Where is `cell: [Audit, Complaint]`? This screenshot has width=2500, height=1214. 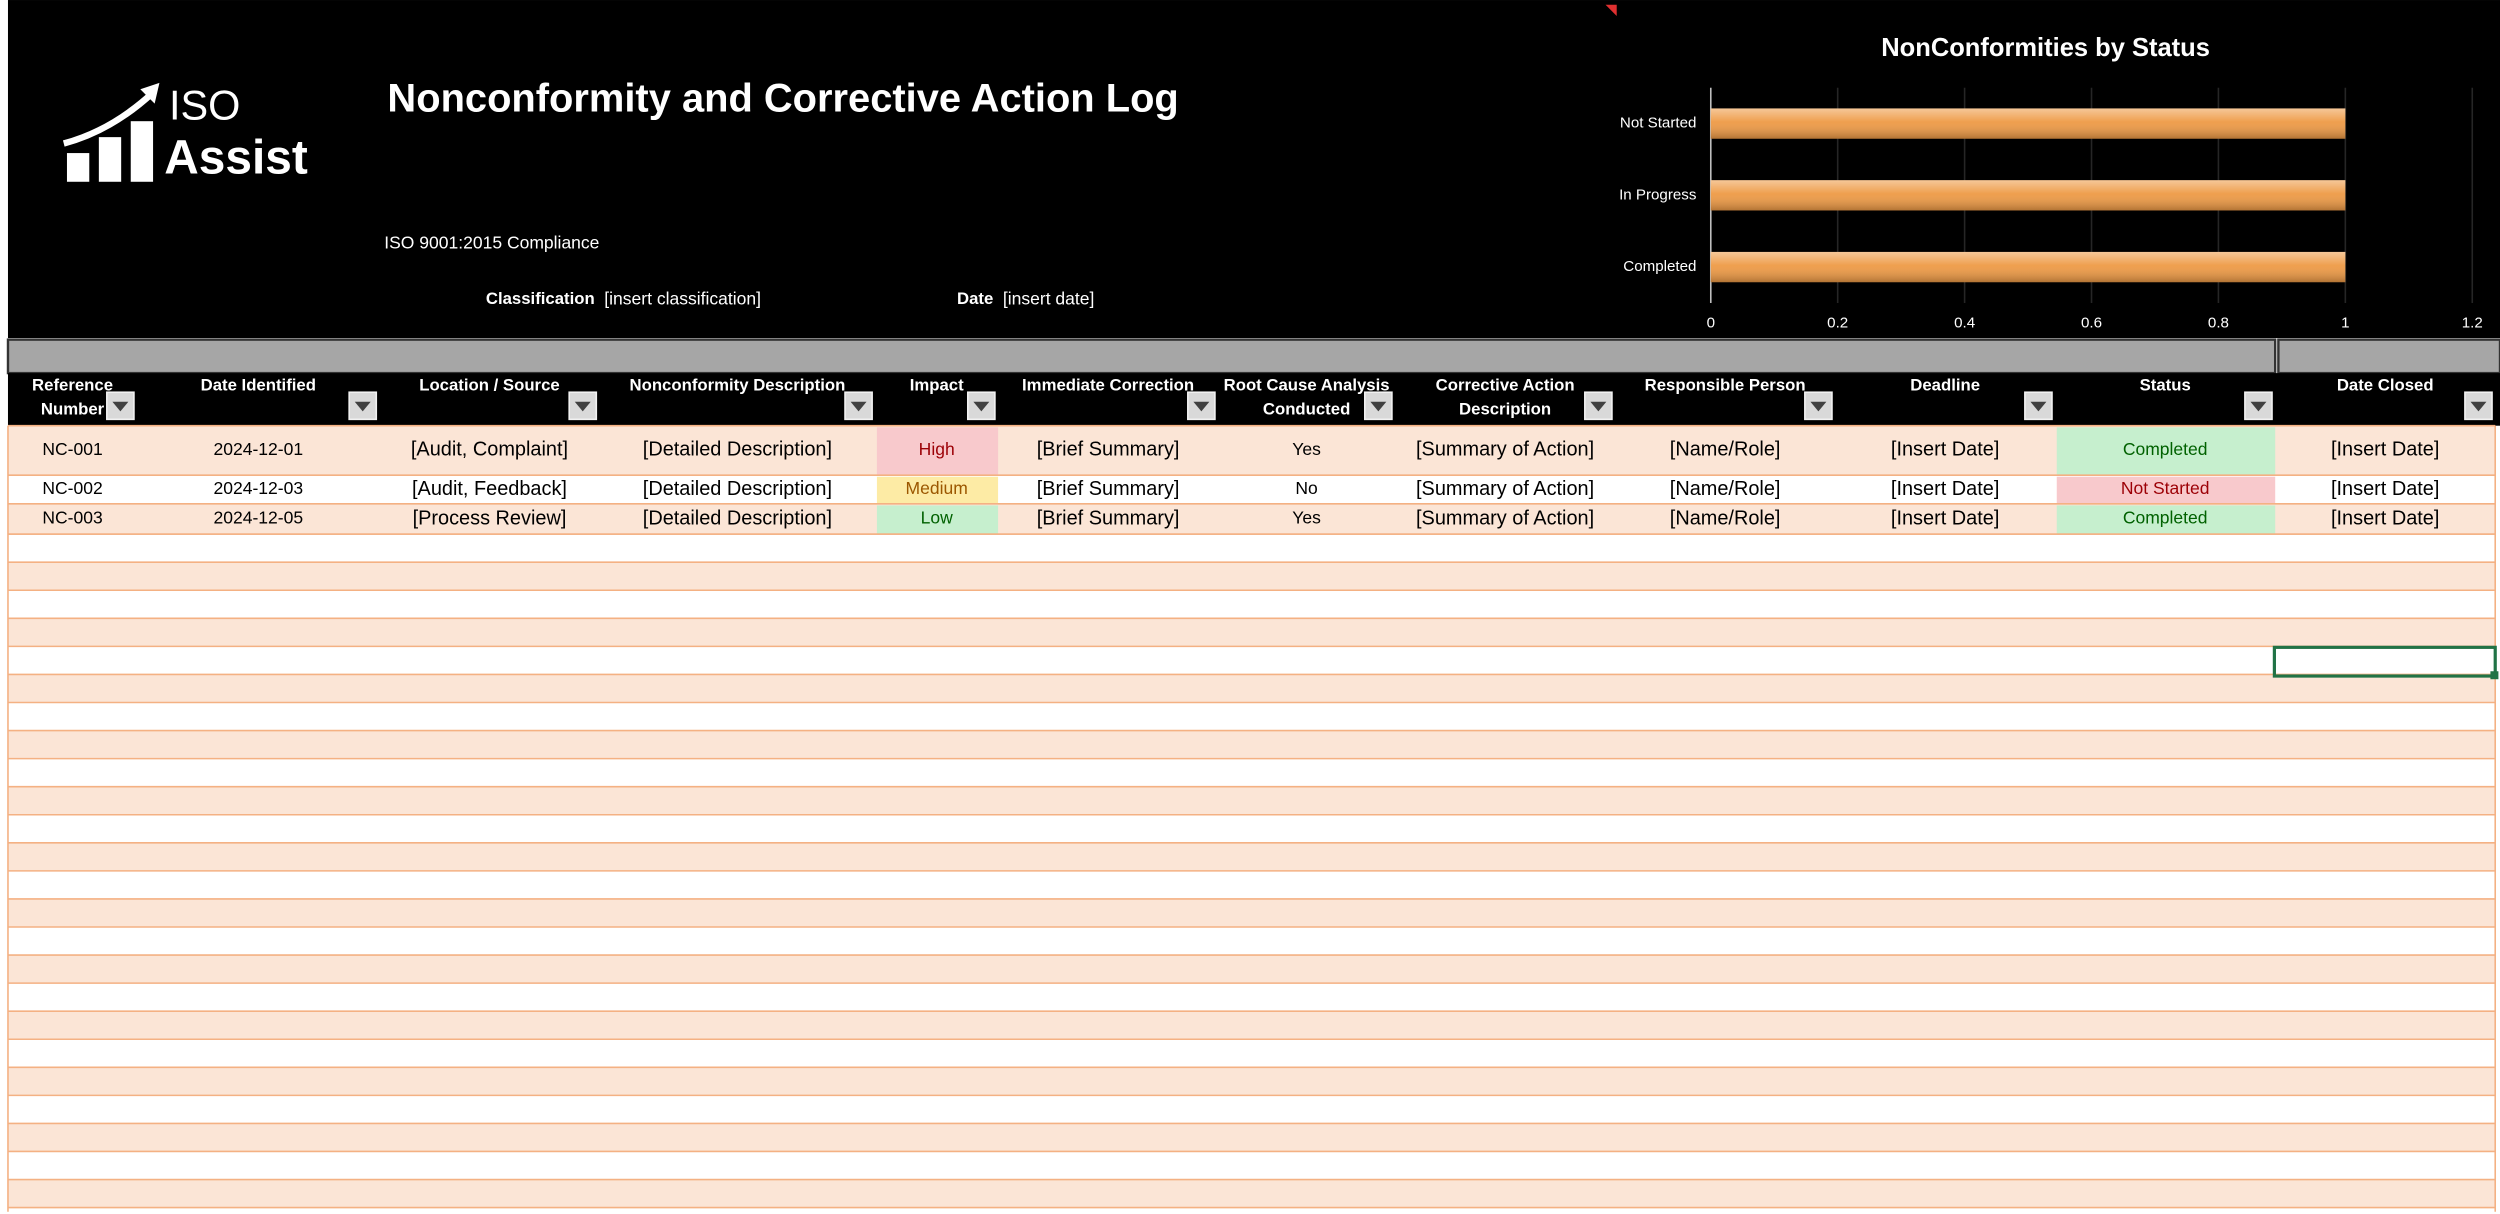 cell: [Audit, Complaint] is located at coordinates (489, 450).